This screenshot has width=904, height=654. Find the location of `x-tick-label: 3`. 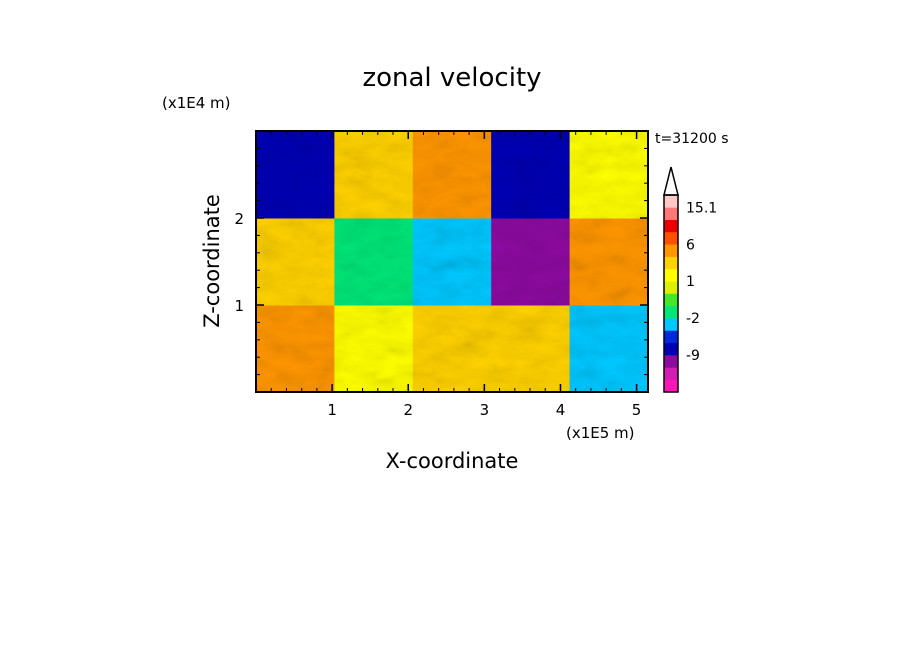

x-tick-label: 3 is located at coordinates (485, 410).